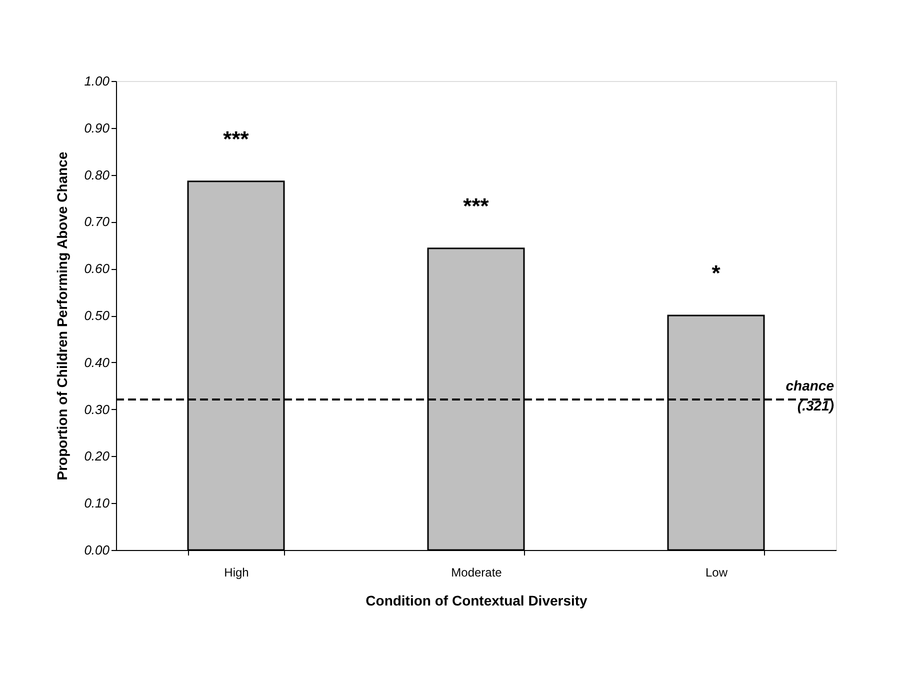 The image size is (902, 683). Describe the element at coordinates (62, 316) in the screenshot. I see `y-axis-title: Proportion of Children Performing Above Chance` at that location.